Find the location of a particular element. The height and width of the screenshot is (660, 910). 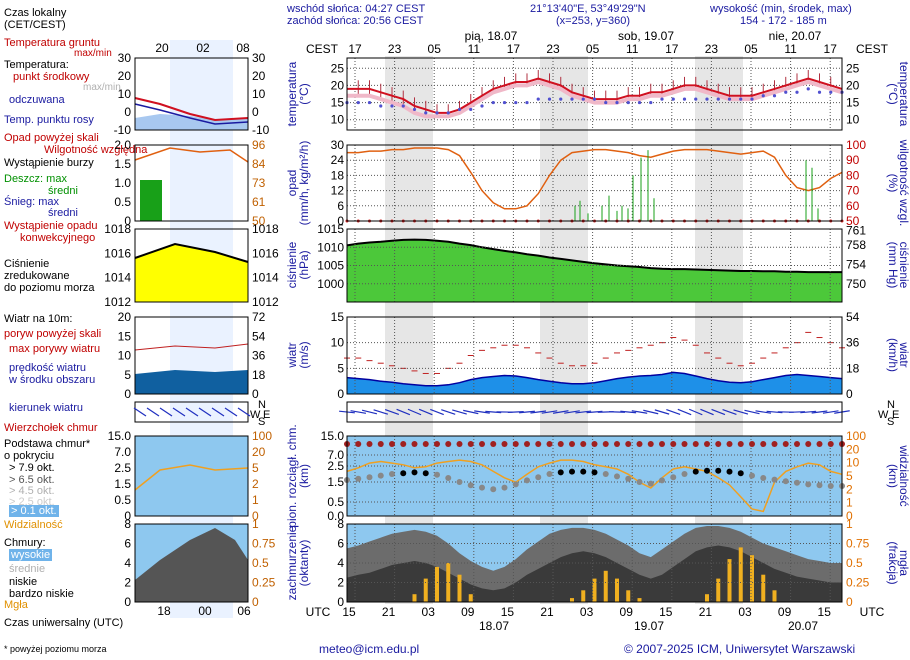

temp-tick-r-15: 15 is located at coordinates (853, 103).